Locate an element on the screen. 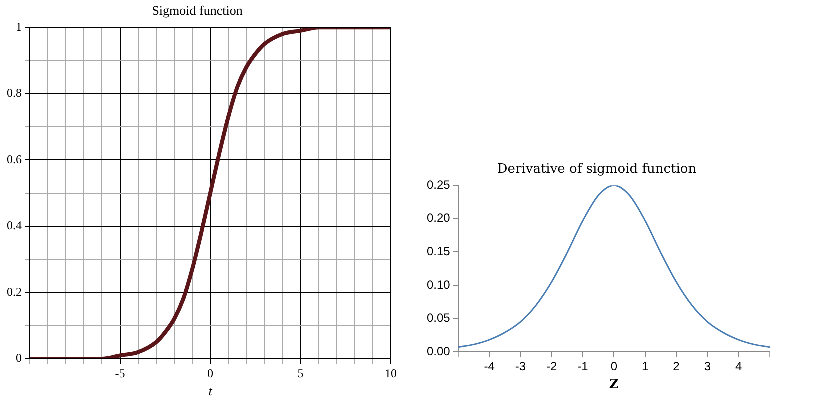  y-tick-label: 0.00 is located at coordinates (438, 351).